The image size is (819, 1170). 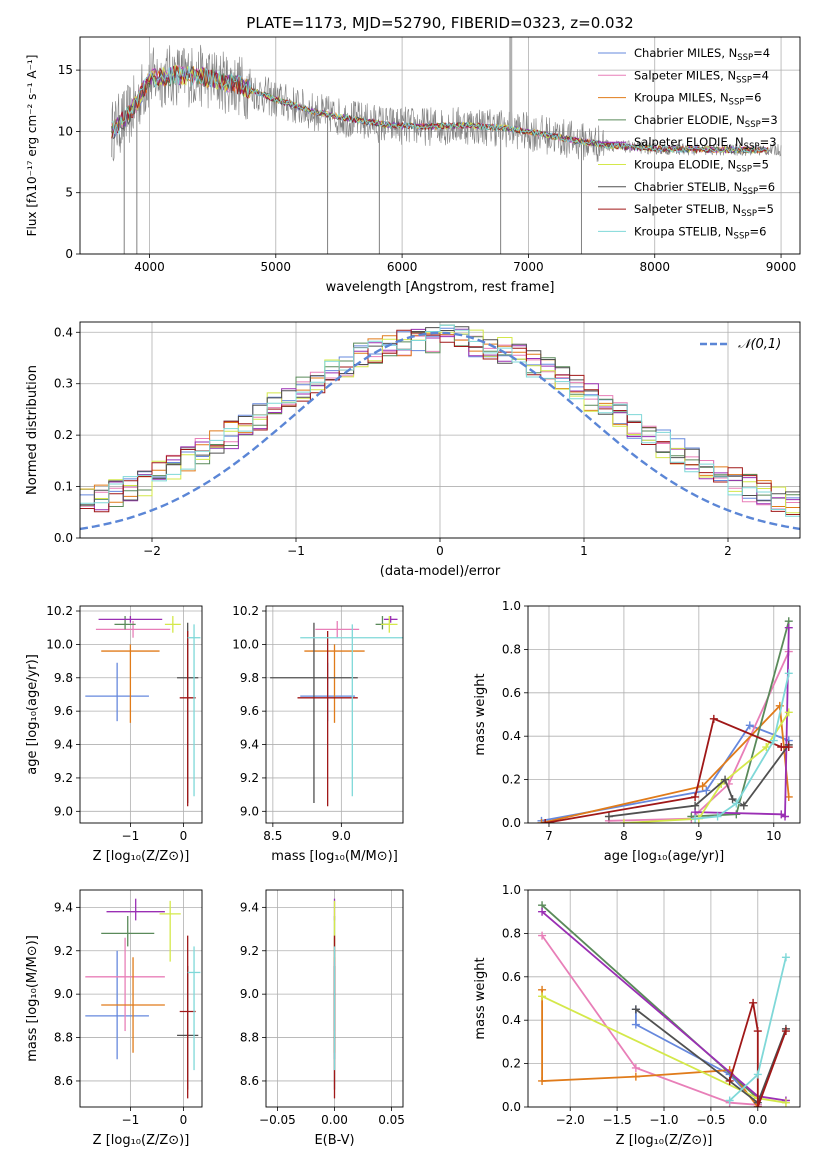 I want to click on y-tick-label: 1.0, so click(x=511, y=606).